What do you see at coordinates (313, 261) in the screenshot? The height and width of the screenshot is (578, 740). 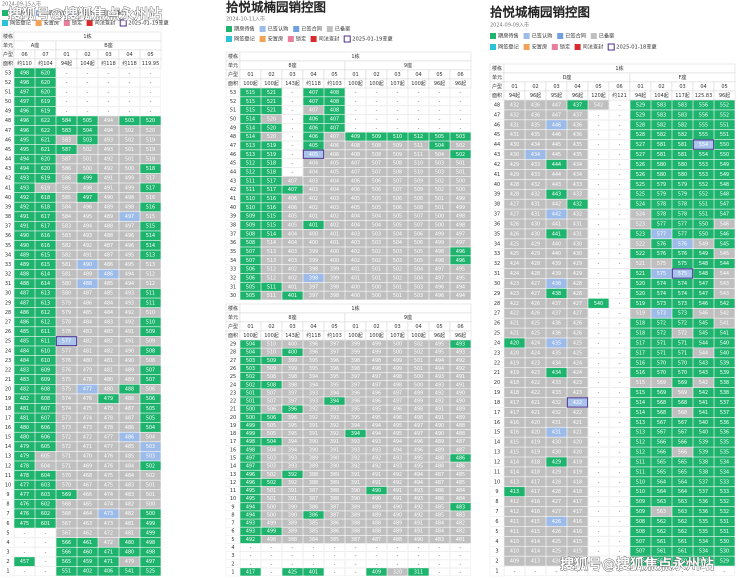 I see `unit-price: 399` at bounding box center [313, 261].